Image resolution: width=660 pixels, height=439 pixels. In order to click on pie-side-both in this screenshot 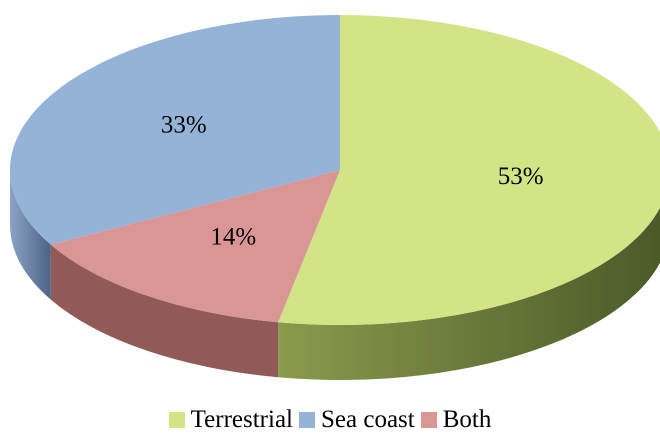, I will do `click(164, 311)`.